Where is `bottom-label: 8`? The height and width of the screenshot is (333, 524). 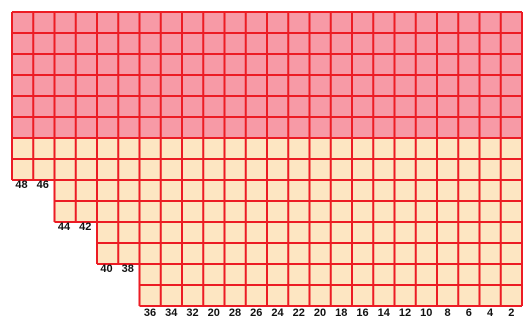
bottom-label: 8 is located at coordinates (447, 313).